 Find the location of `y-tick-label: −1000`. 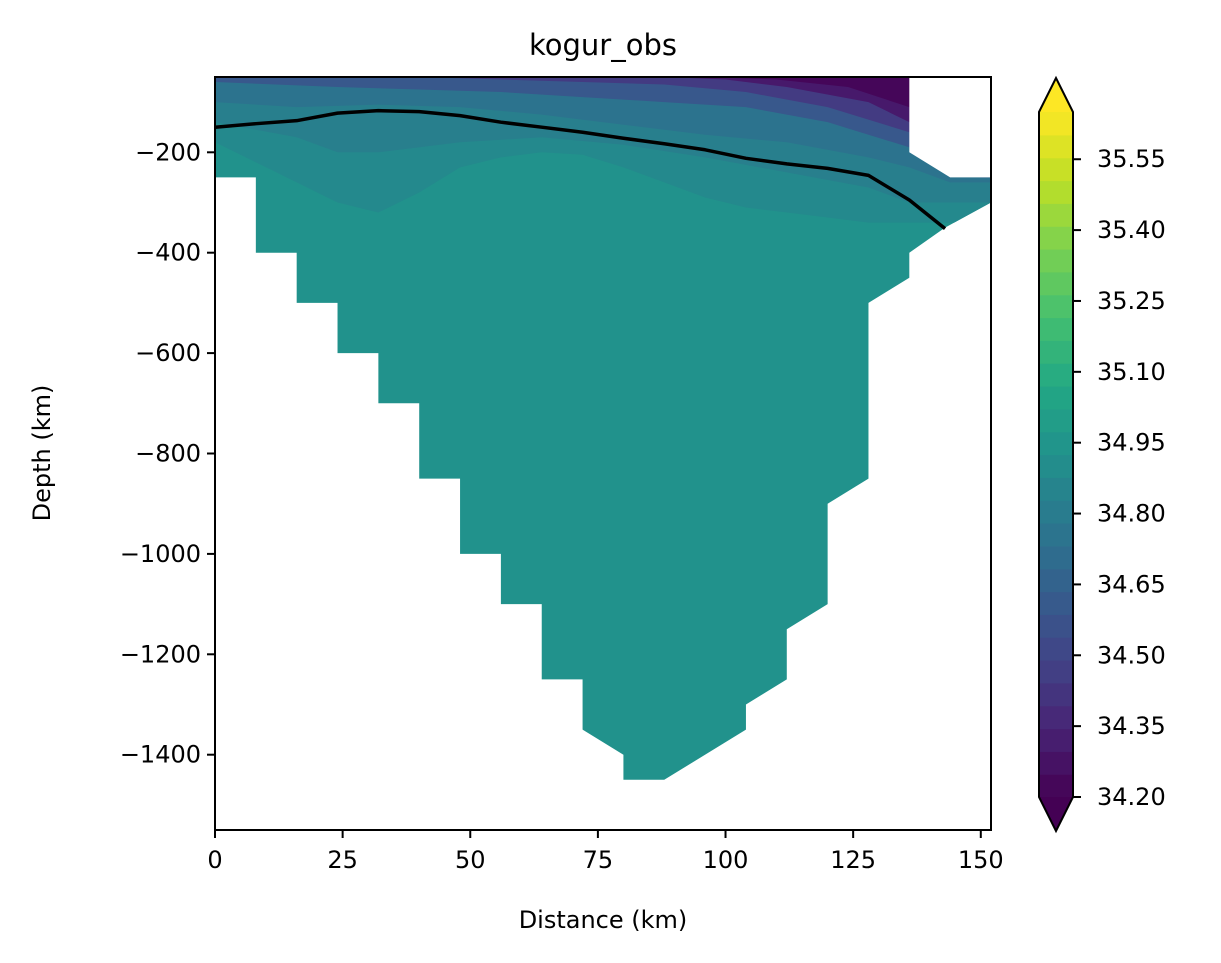

y-tick-label: −1000 is located at coordinates (160, 554).